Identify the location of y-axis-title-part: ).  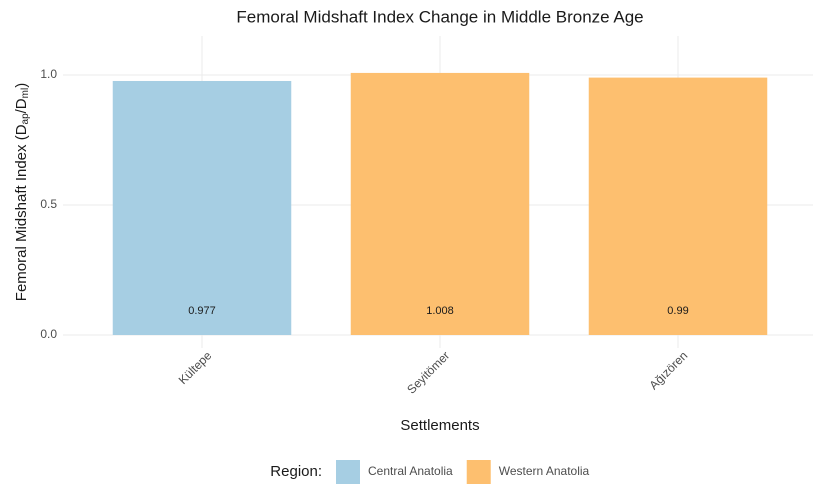
(21, 85).